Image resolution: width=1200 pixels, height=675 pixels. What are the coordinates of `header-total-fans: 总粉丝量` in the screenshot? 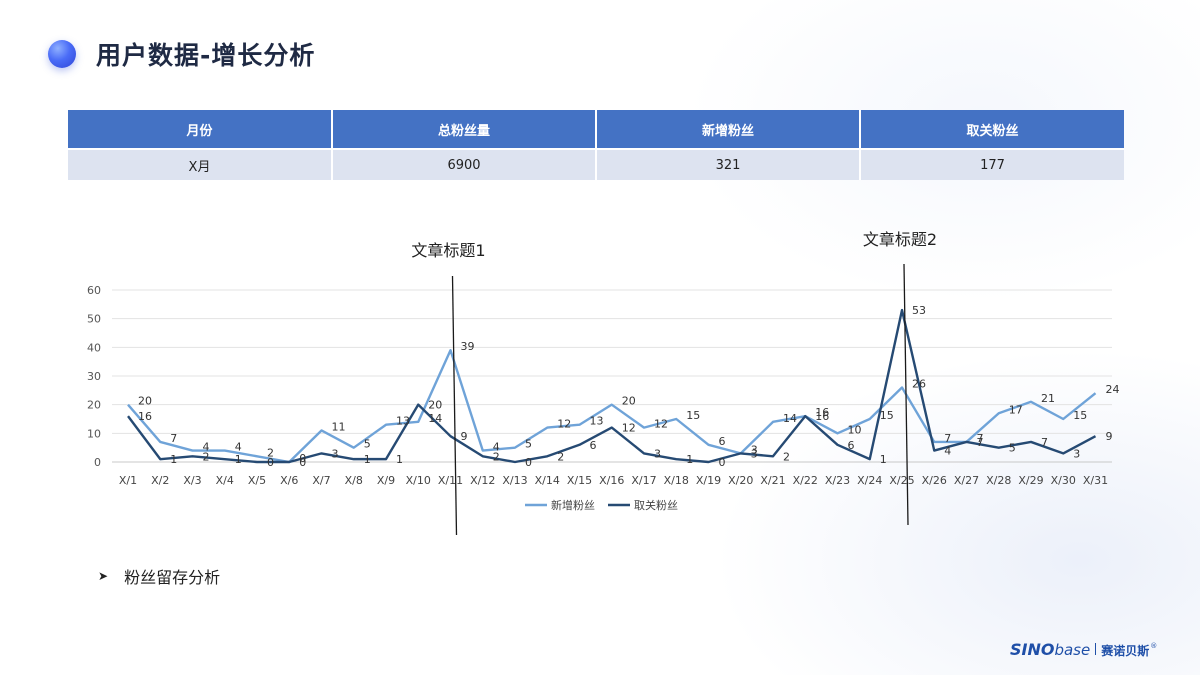 It's located at (464, 129).